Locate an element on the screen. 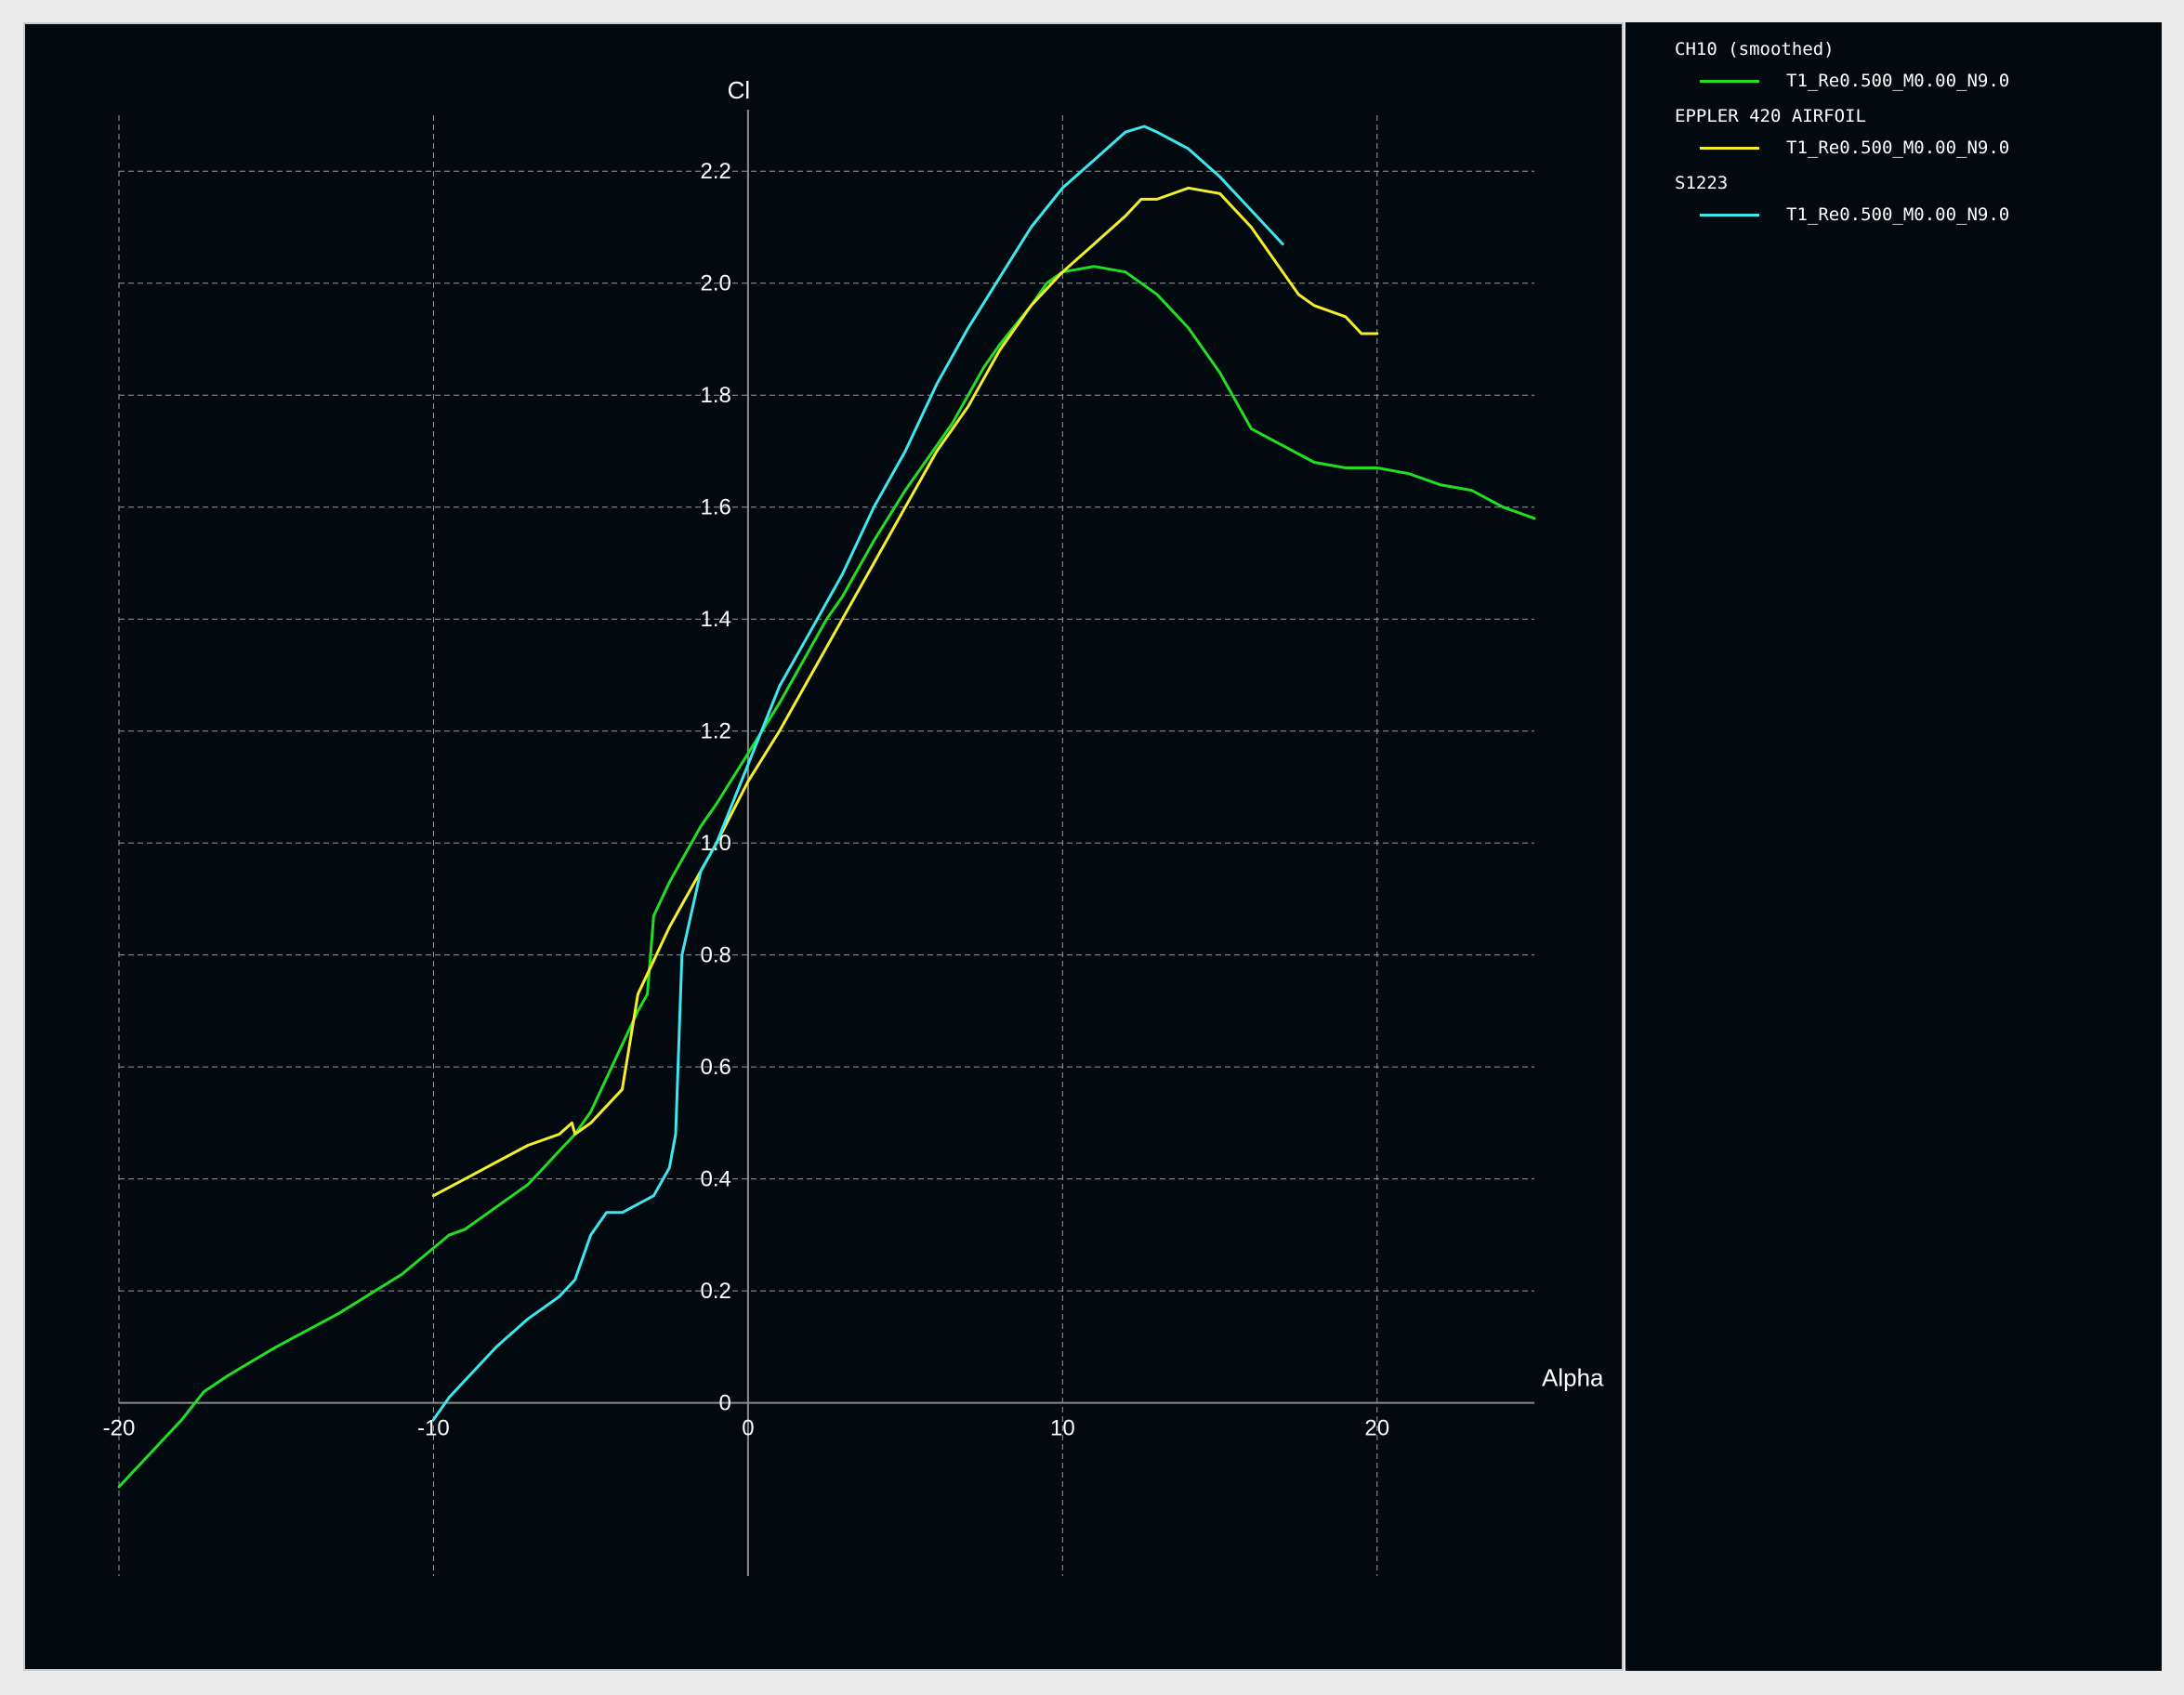  x-tick-label: 20 is located at coordinates (1376, 1428).